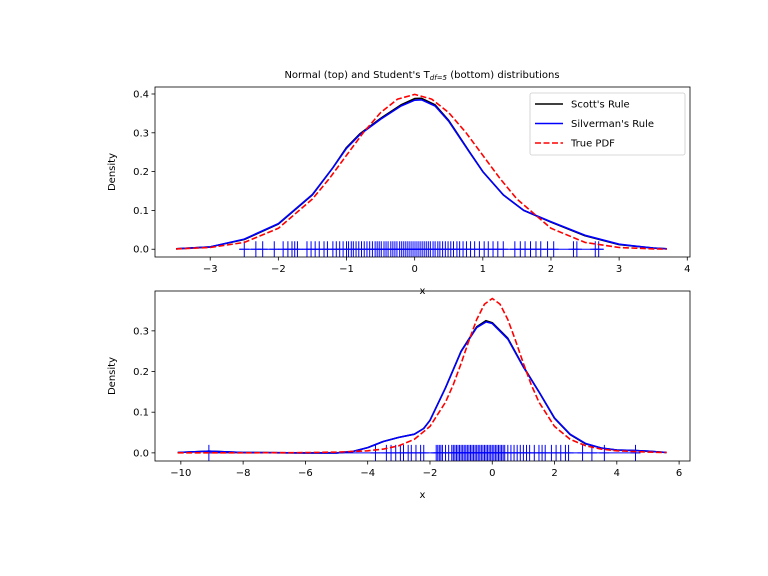 This screenshot has height=576, width=768. What do you see at coordinates (439, 78) in the screenshot?
I see `title-subscript: df=5` at bounding box center [439, 78].